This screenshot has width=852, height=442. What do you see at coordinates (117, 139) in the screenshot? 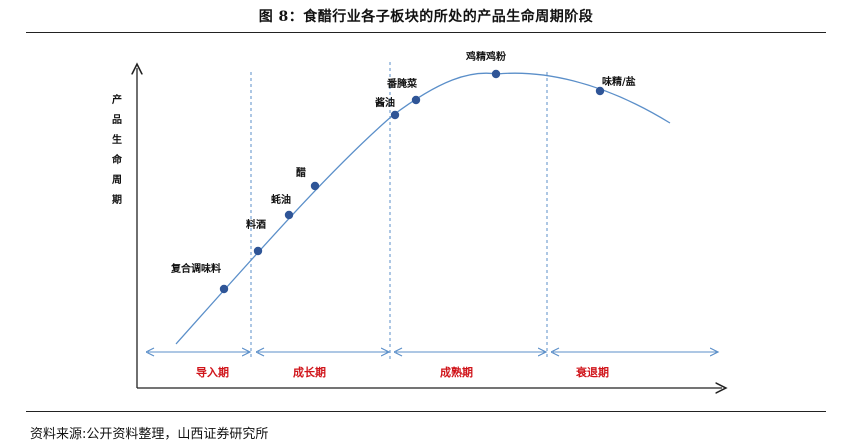
I see `y-axis-label-char: 生` at bounding box center [117, 139].